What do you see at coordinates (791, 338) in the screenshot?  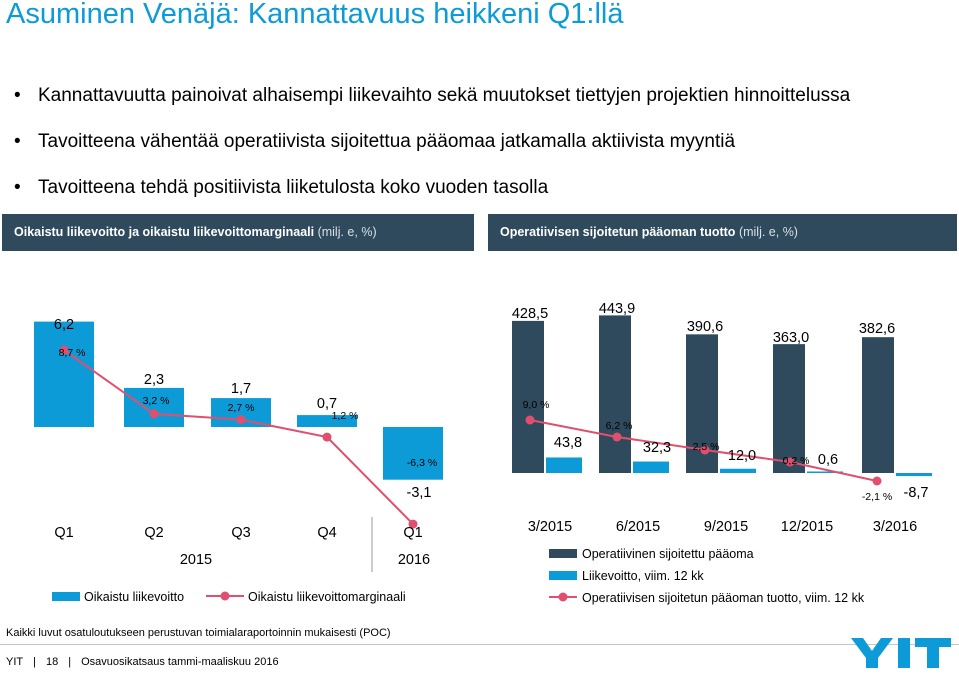 I see `capital-value-label: 363,0` at bounding box center [791, 338].